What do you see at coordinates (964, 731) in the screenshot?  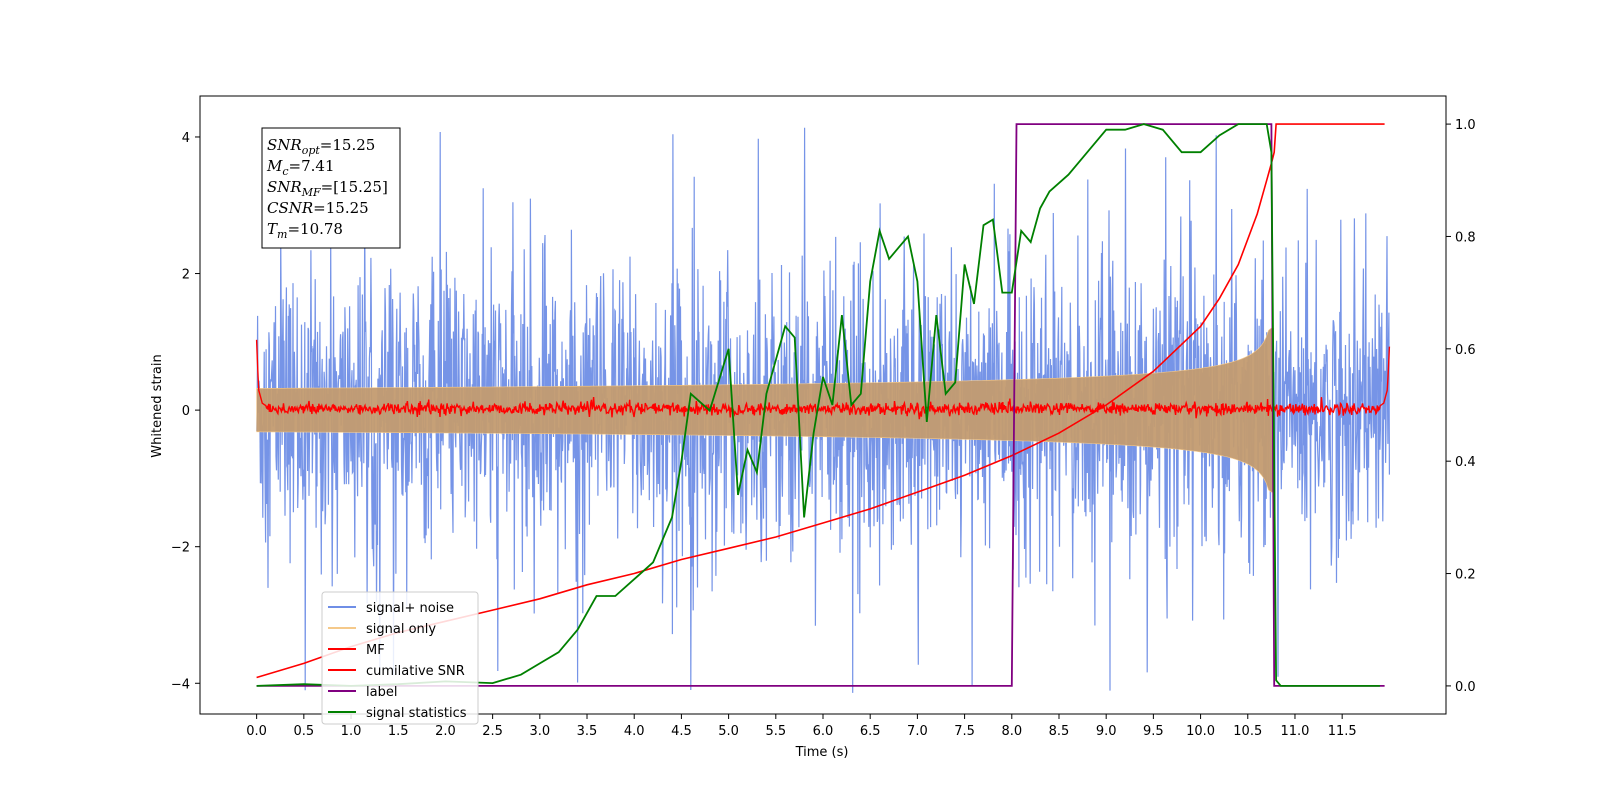 I see `x-tick-label: 7.5` at bounding box center [964, 731].